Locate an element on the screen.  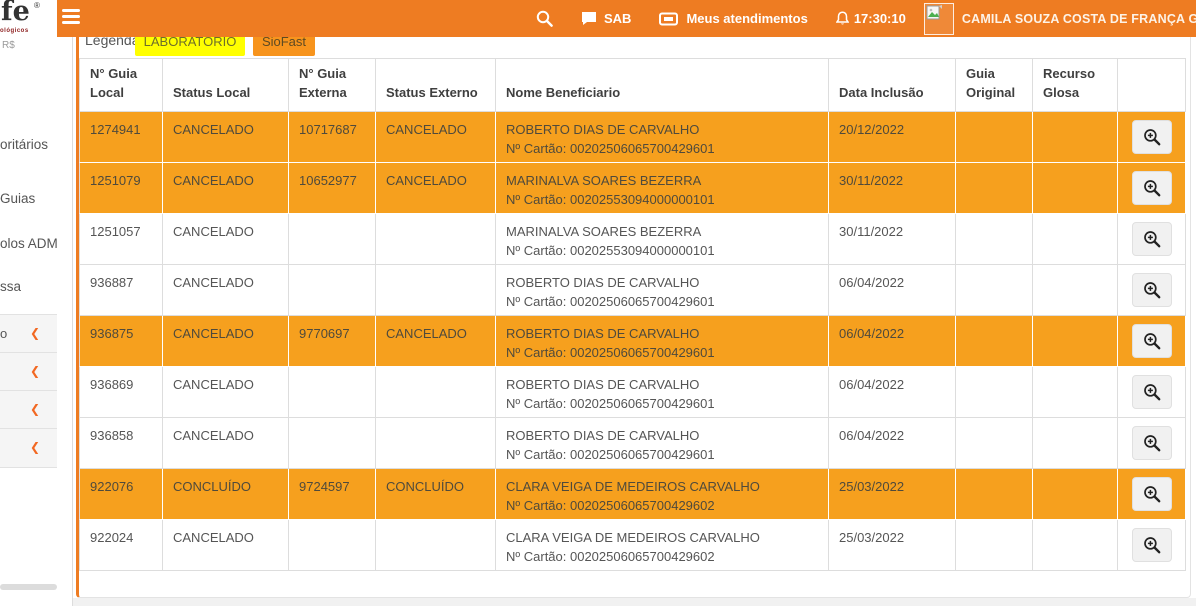
cell-data-inclusao: 20/12/2022 is located at coordinates (892, 137).